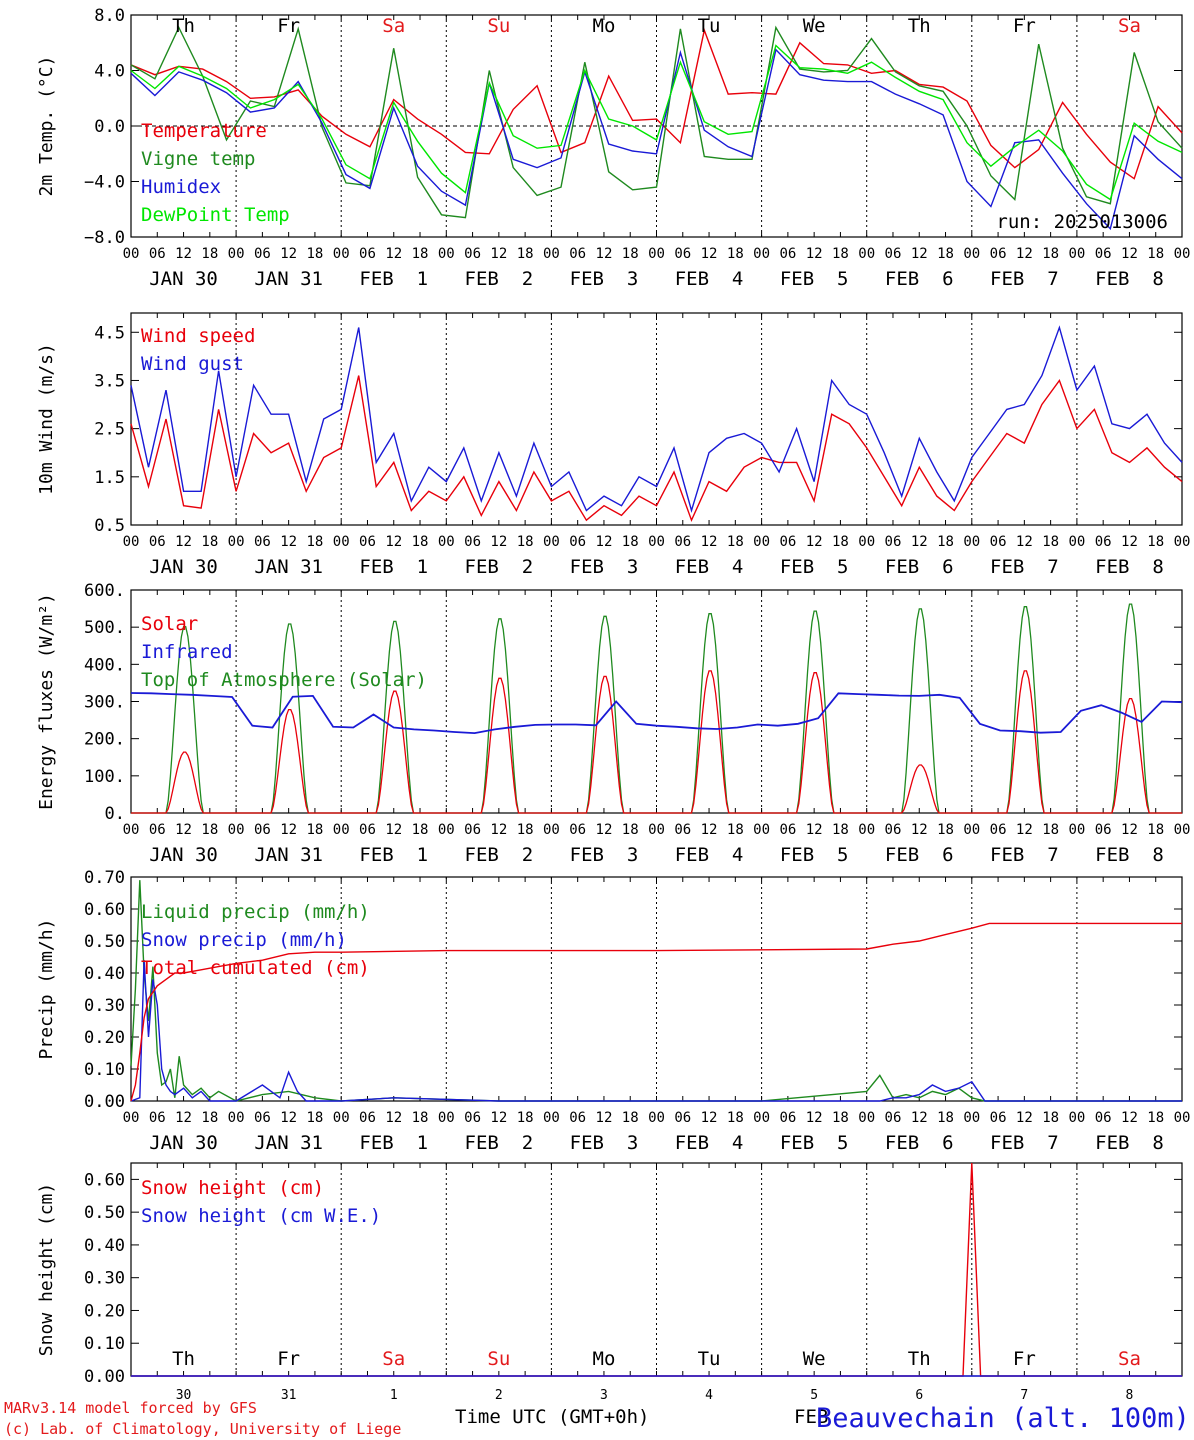  Describe the element at coordinates (104, 740) in the screenshot. I see `y-tick-label: 200.` at that location.